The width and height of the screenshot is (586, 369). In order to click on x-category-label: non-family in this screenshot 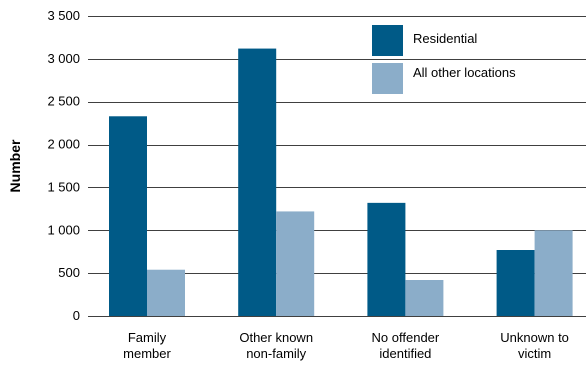, I will do `click(276, 353)`.